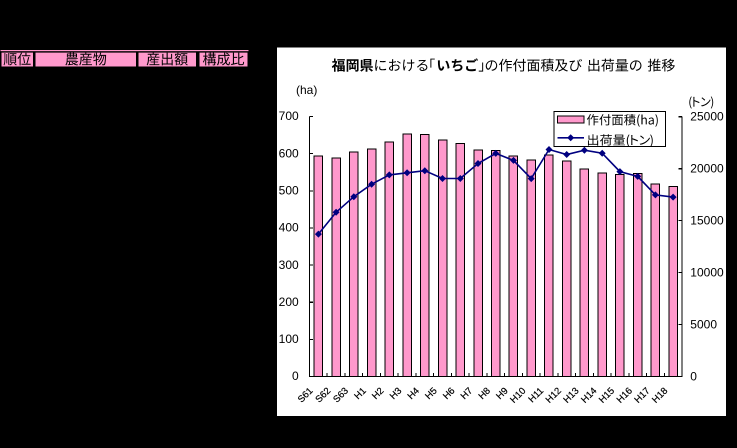 This screenshot has width=737, height=448. Describe the element at coordinates (289, 153) in the screenshot. I see `svg-text: 600` at that location.